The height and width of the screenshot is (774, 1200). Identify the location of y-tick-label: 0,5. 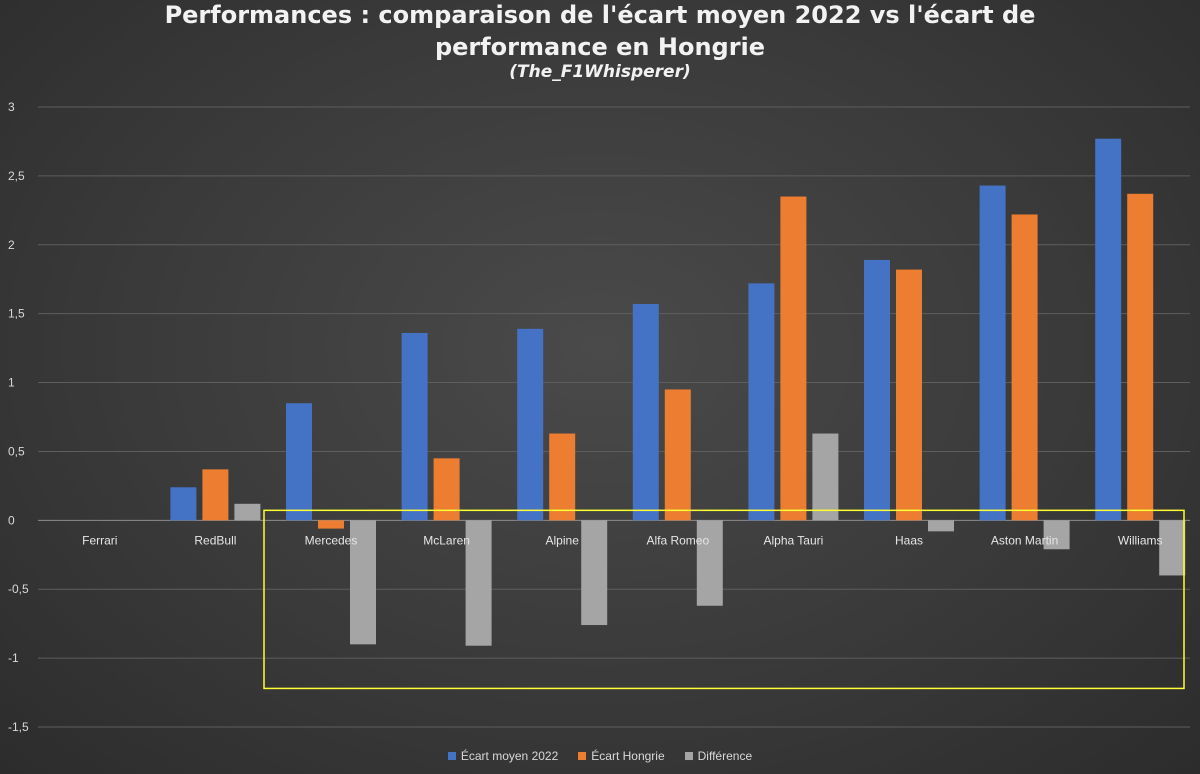
(16, 451).